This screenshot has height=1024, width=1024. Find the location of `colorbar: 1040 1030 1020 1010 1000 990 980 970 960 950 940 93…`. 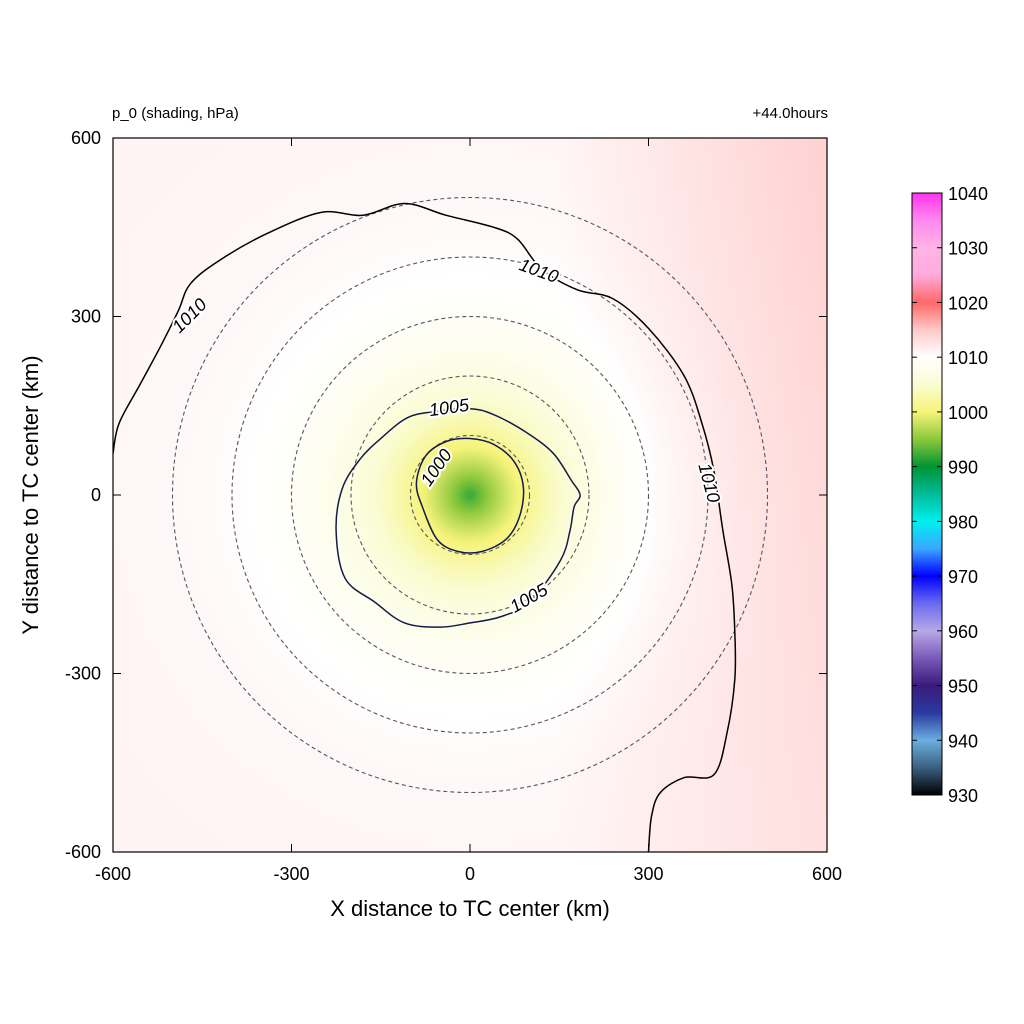

colorbar: 1040 1030 1020 1010 1000 990 980 970 960 950 940 93… is located at coordinates (949, 495).